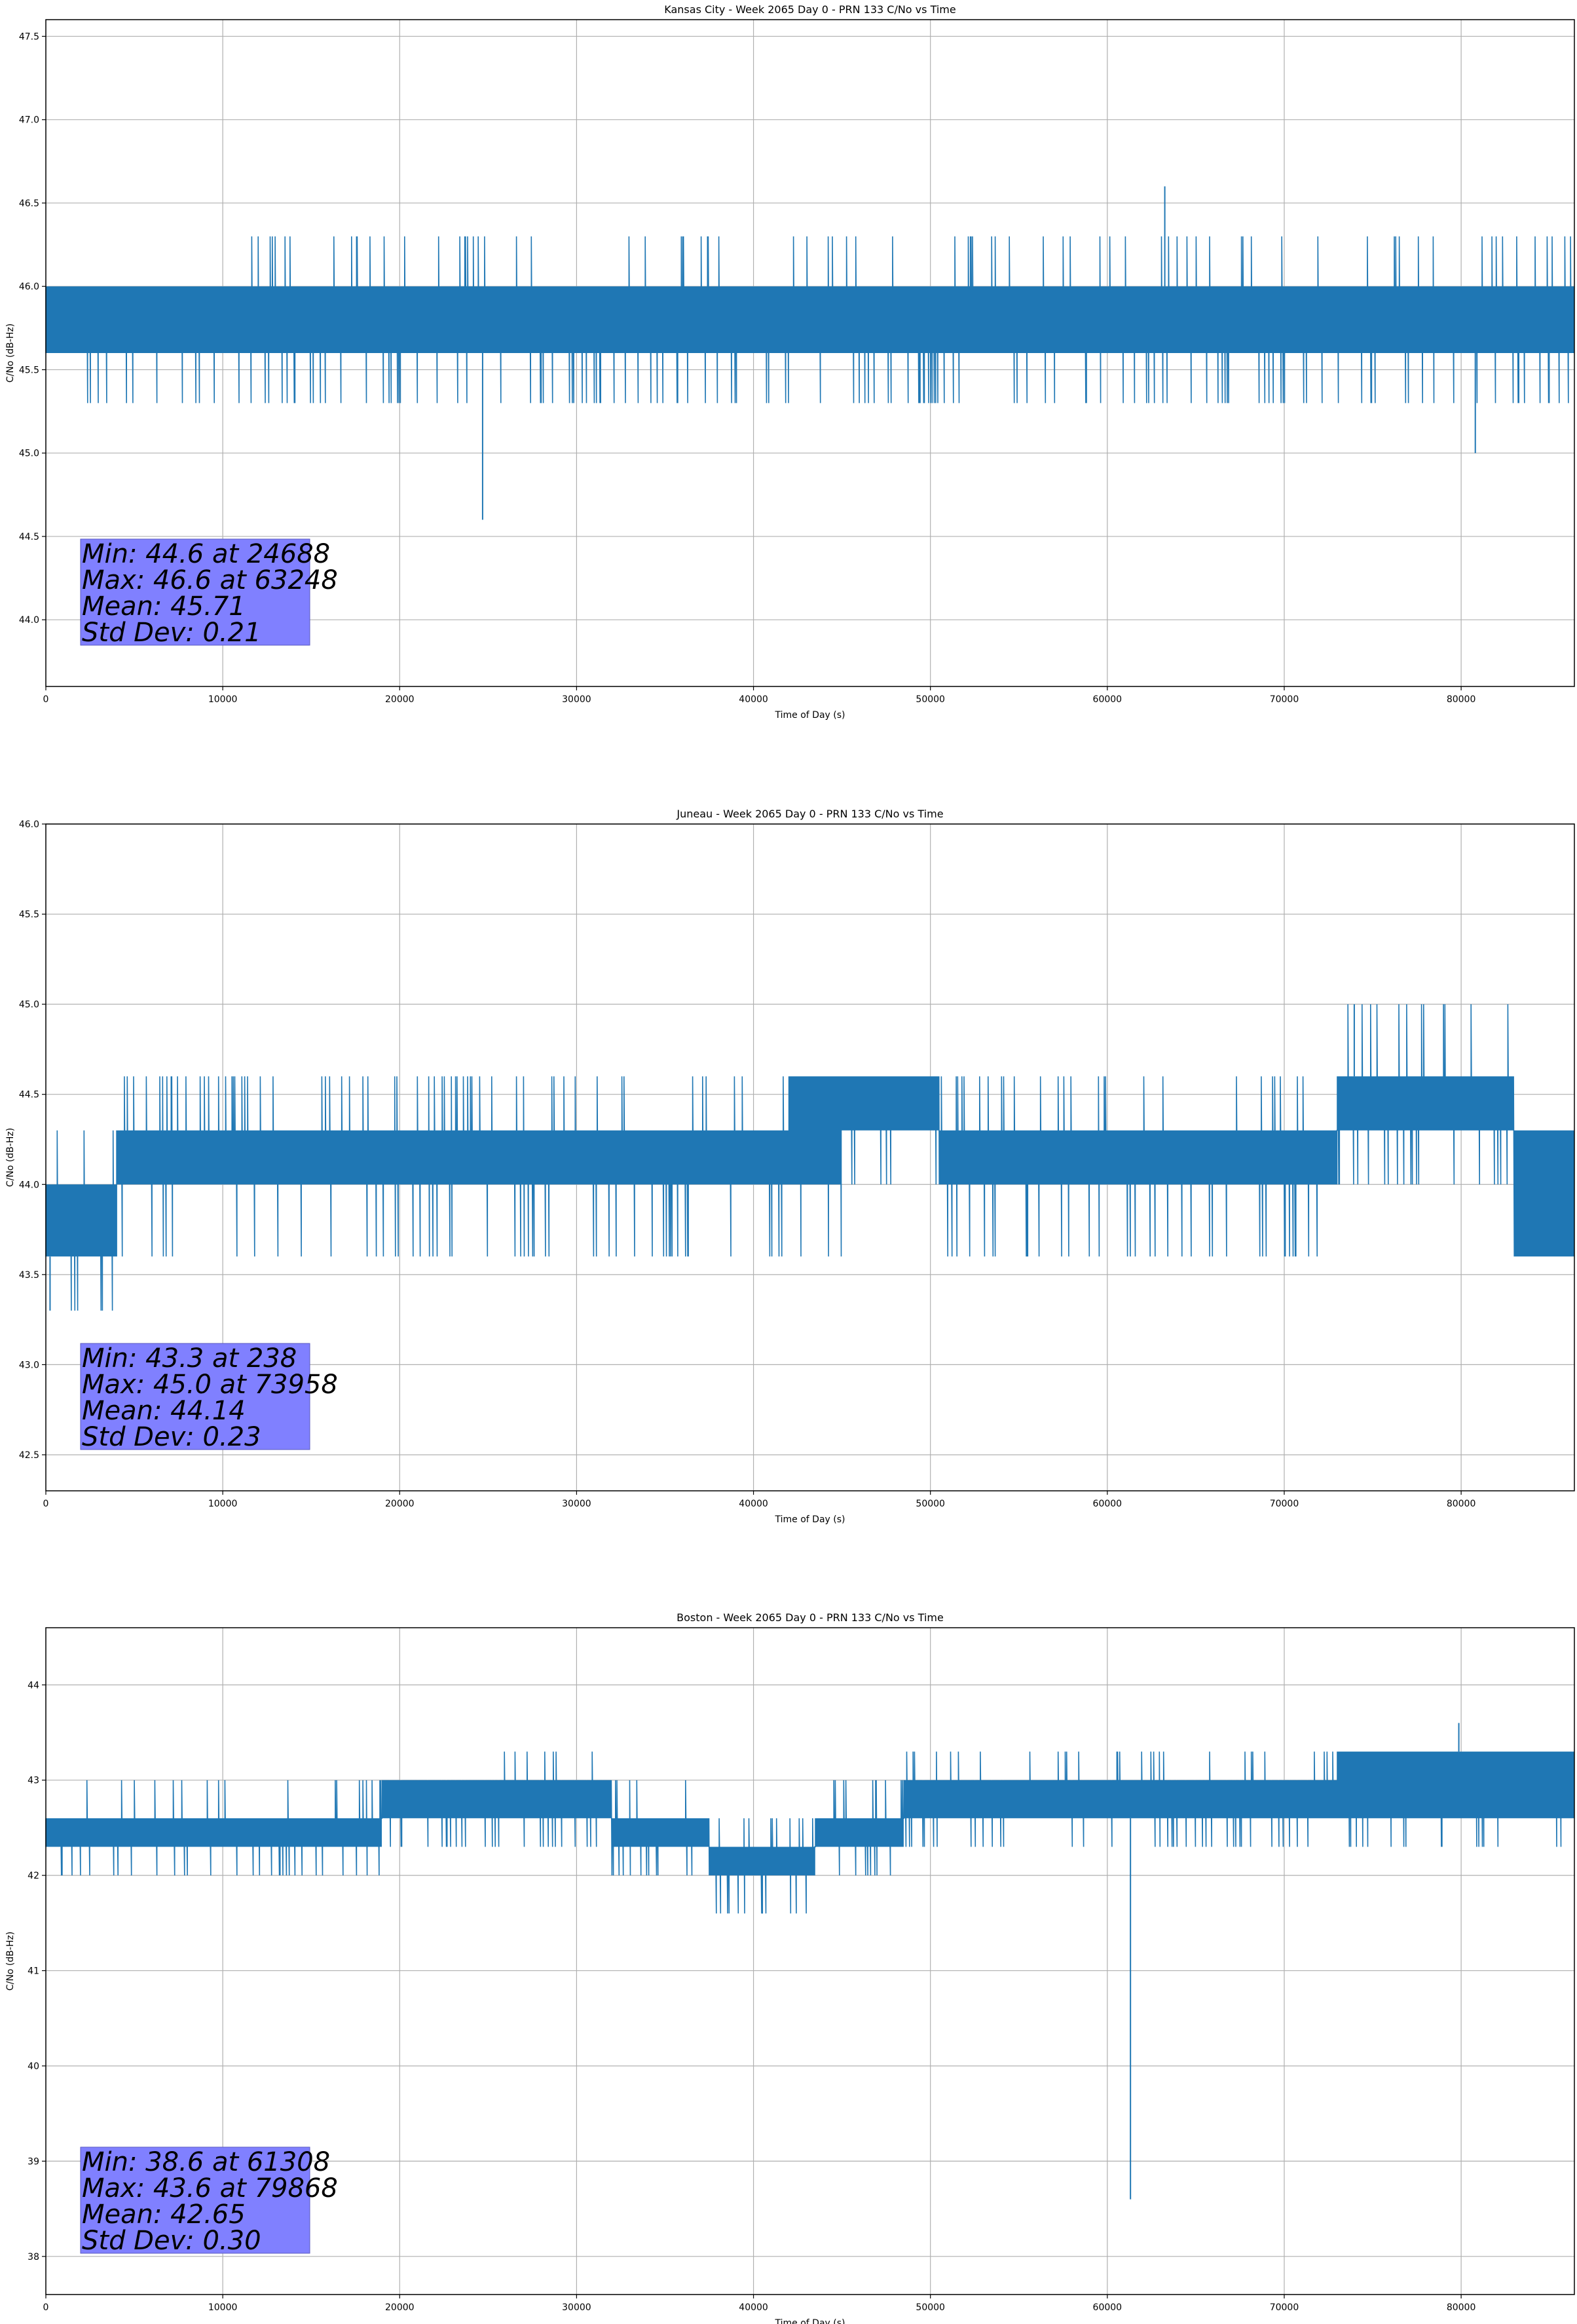  Describe the element at coordinates (33, 1876) in the screenshot. I see `y-tick-label: 42` at that location.